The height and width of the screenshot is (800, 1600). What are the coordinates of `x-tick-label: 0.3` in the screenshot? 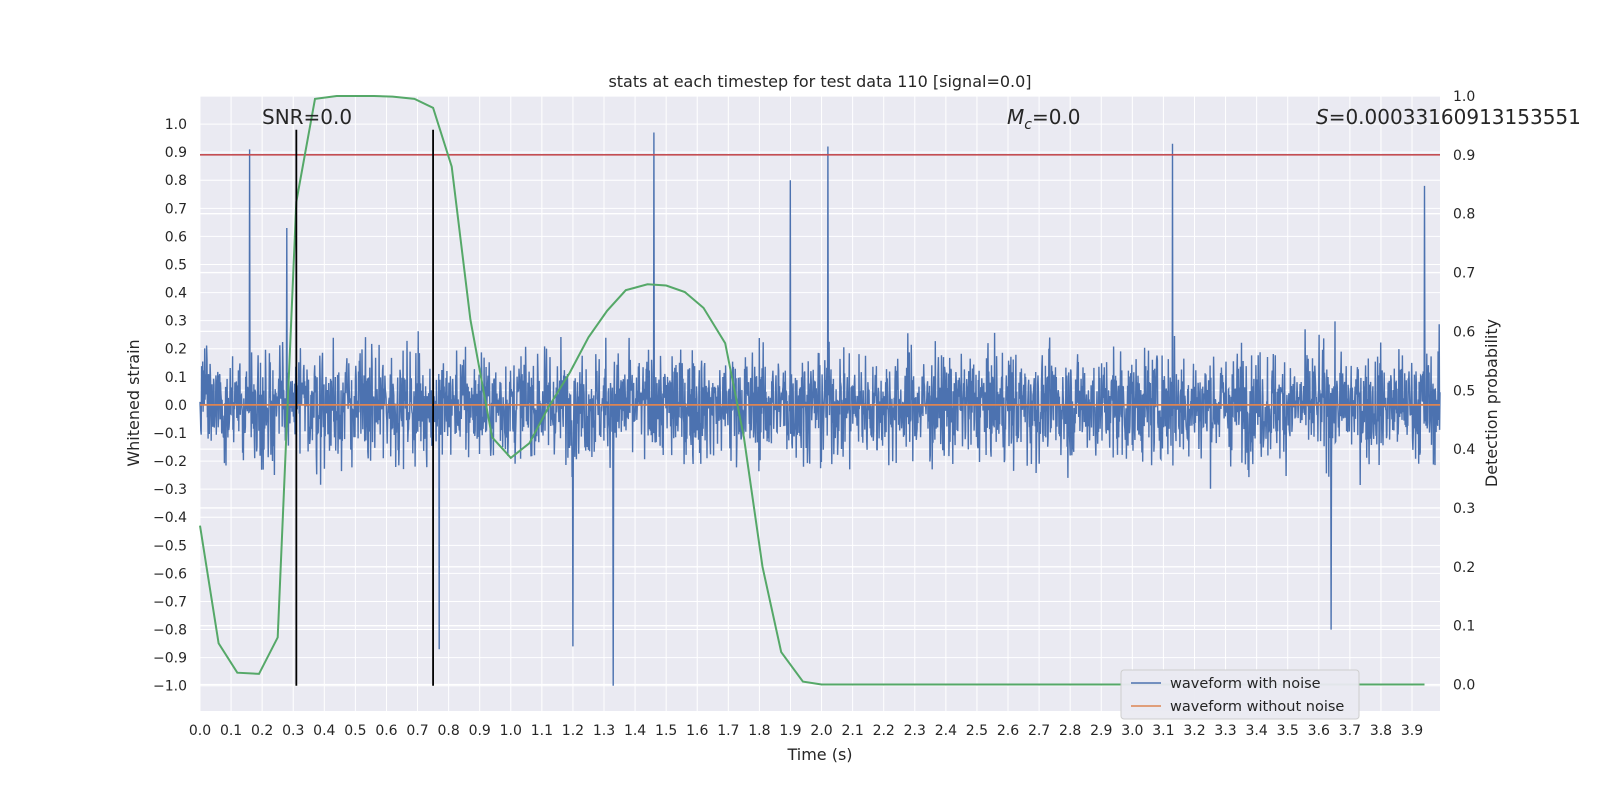 It's located at (293, 731).